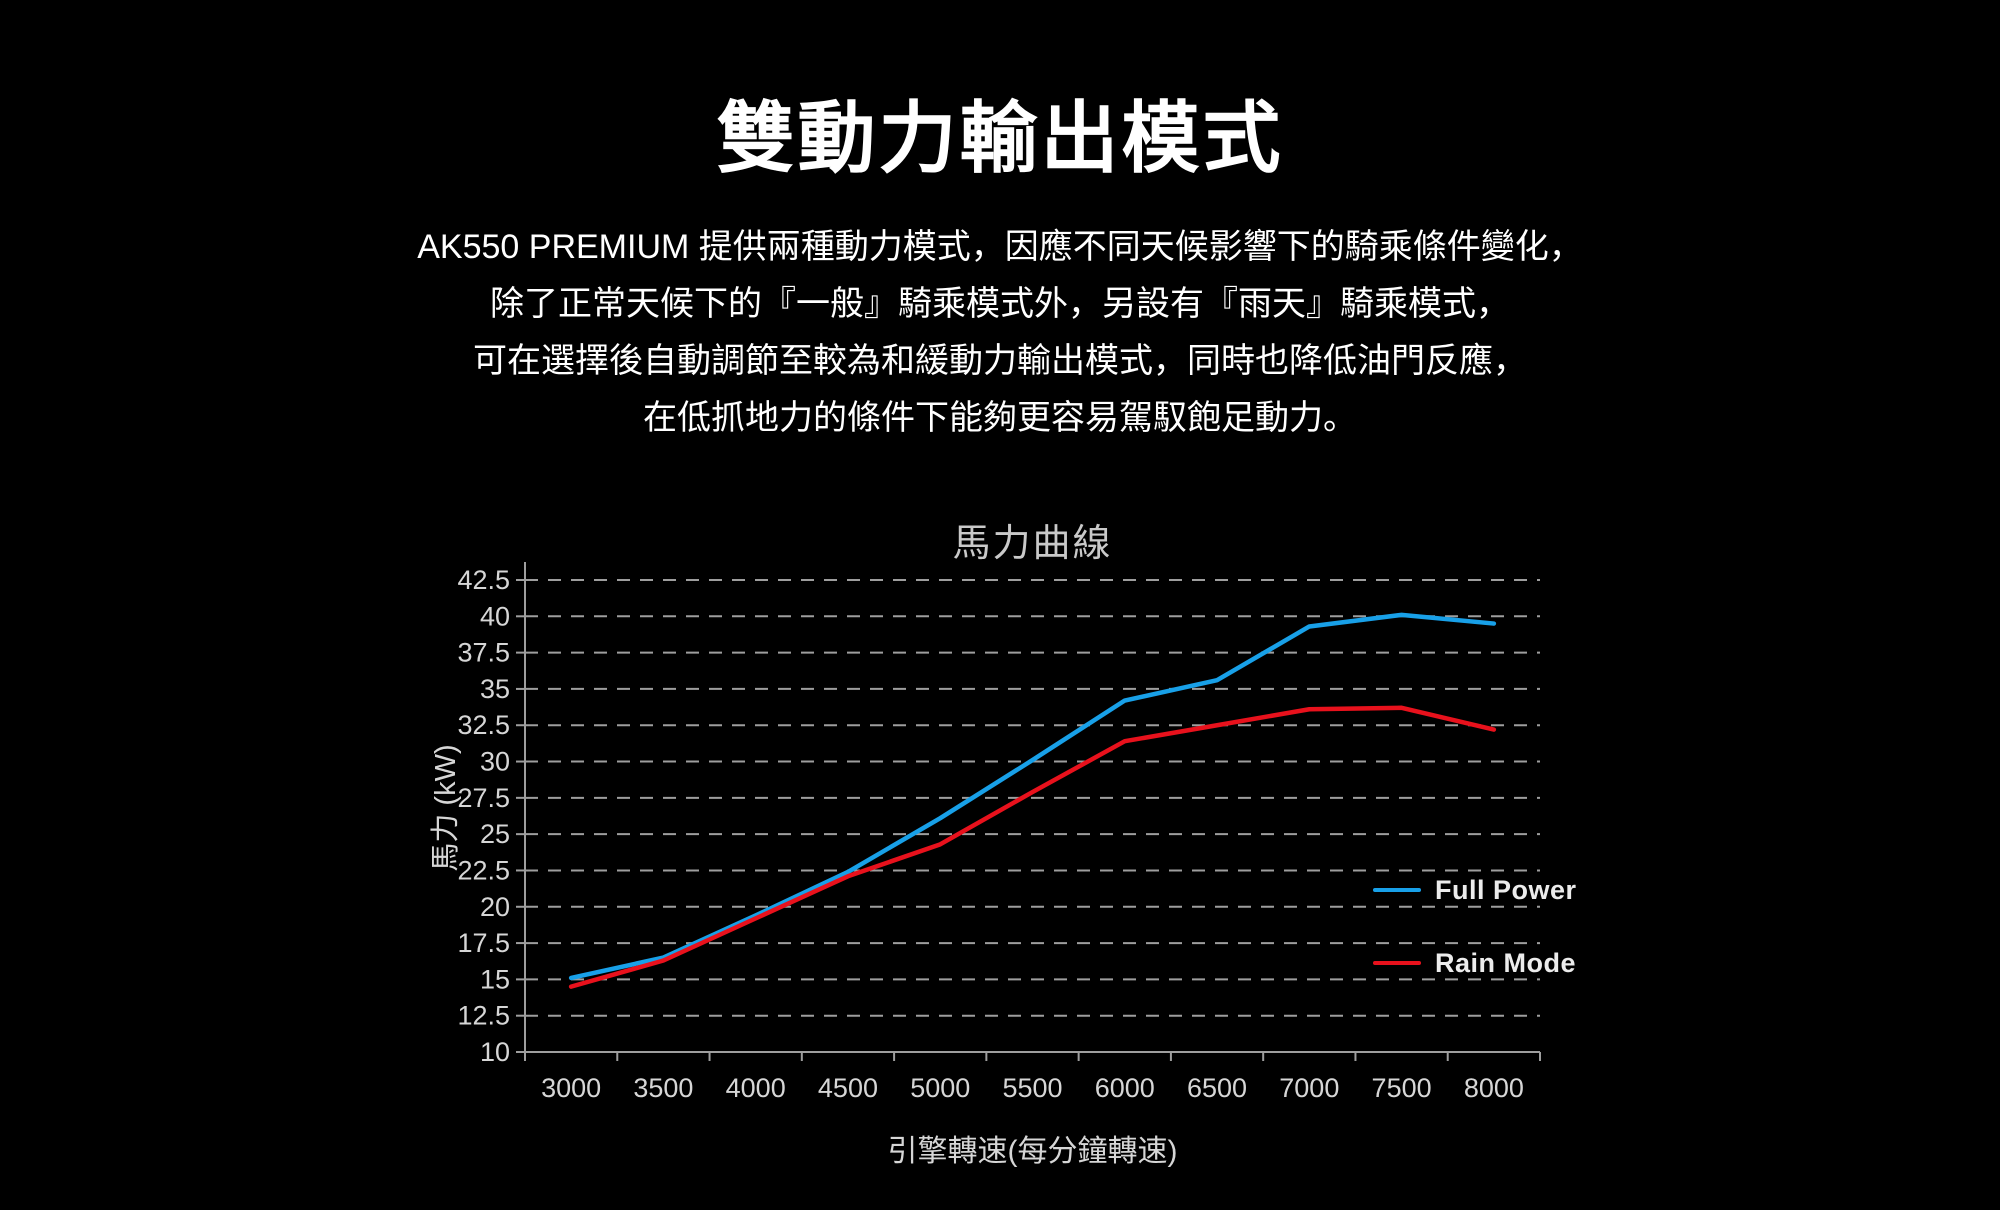  I want to click on y-tick-label: 32.5, so click(483, 725).